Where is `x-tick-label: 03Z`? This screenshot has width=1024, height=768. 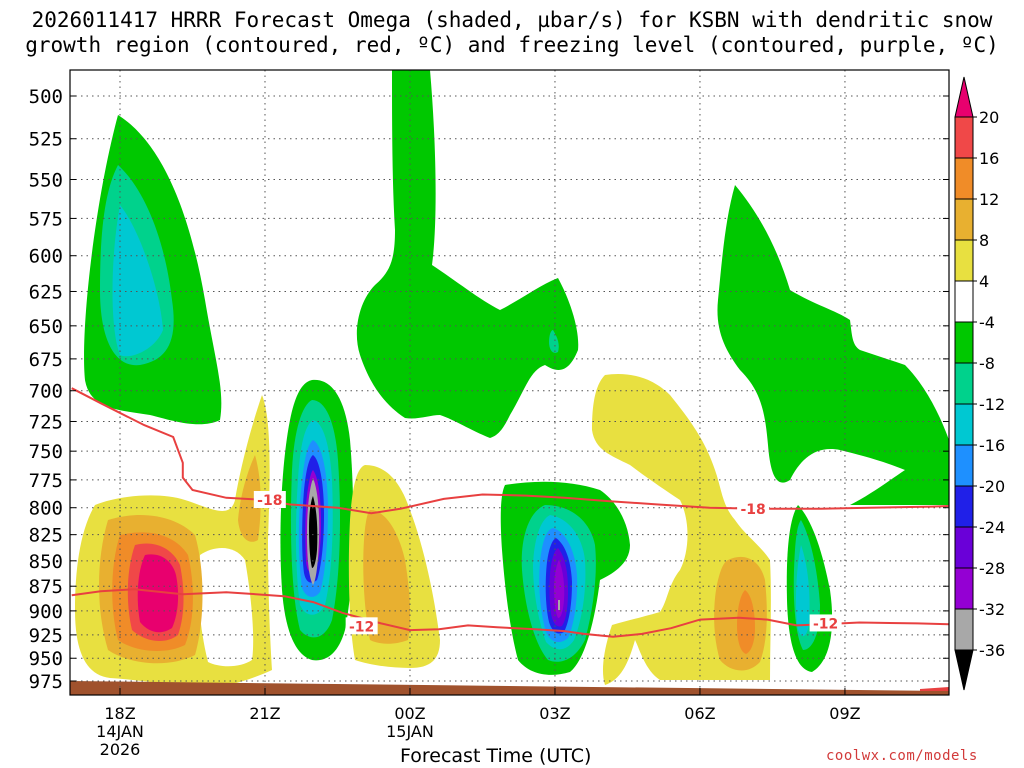 x-tick-label: 03Z is located at coordinates (554, 713).